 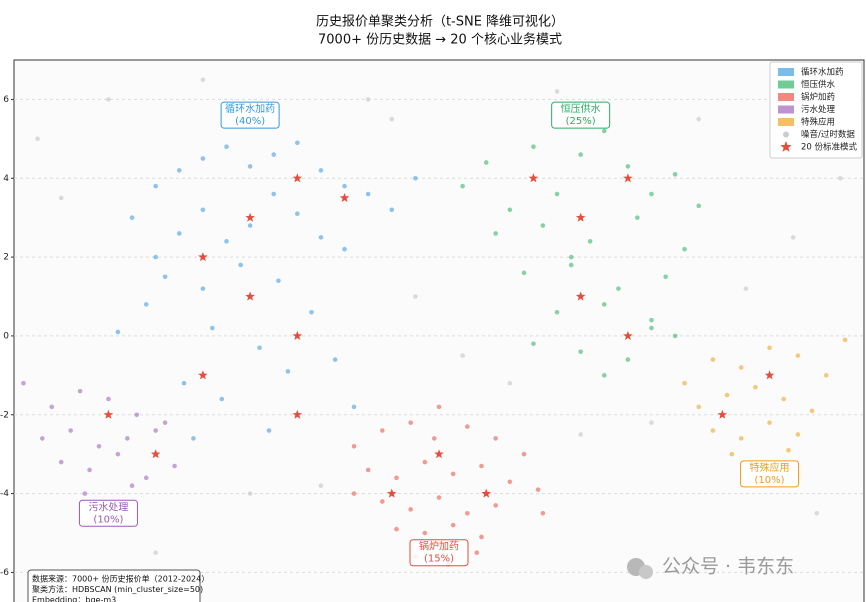 What do you see at coordinates (828, 134) in the screenshot?
I see `legend-label: 噪音/过时数据` at bounding box center [828, 134].